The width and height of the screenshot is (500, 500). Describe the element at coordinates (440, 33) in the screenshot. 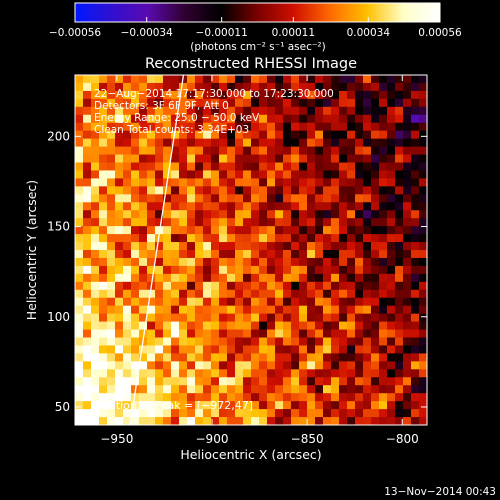

I see `colorbar-tick-label: 0.00056` at that location.